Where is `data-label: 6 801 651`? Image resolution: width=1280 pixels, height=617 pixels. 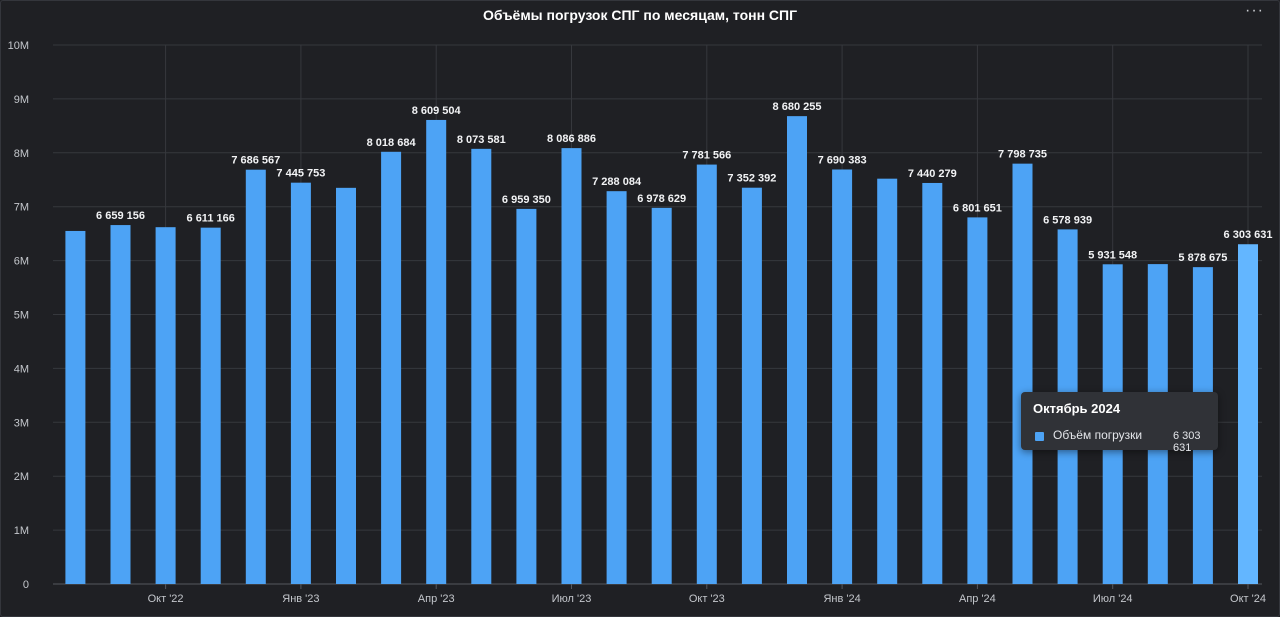
data-label: 6 801 651 is located at coordinates (977, 208).